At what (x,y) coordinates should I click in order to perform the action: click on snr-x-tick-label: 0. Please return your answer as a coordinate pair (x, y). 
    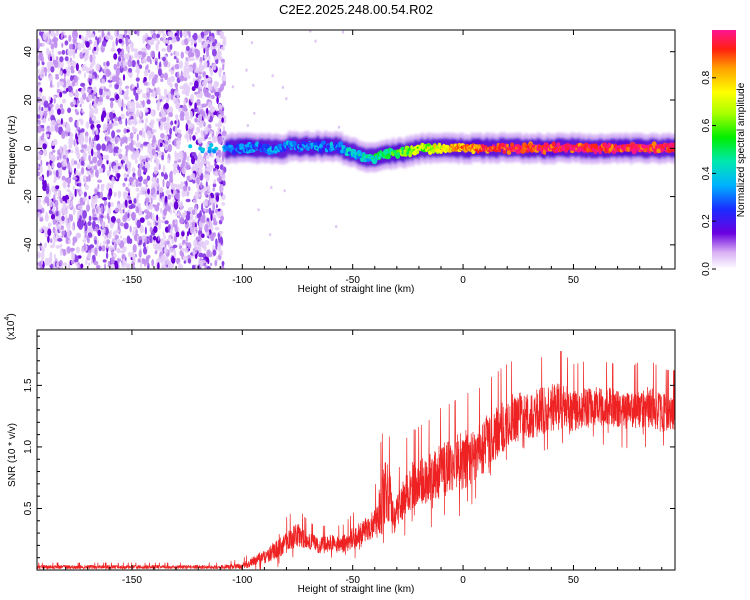
    Looking at the image, I should click on (463, 580).